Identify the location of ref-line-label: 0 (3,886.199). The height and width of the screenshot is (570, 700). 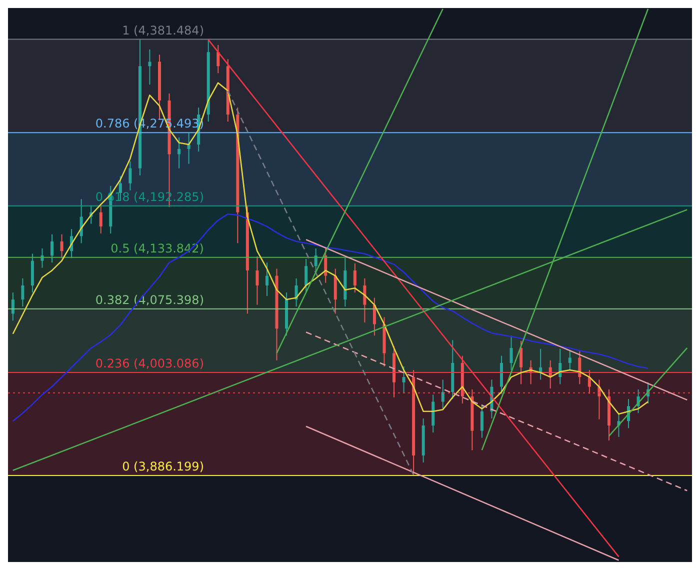
(163, 467).